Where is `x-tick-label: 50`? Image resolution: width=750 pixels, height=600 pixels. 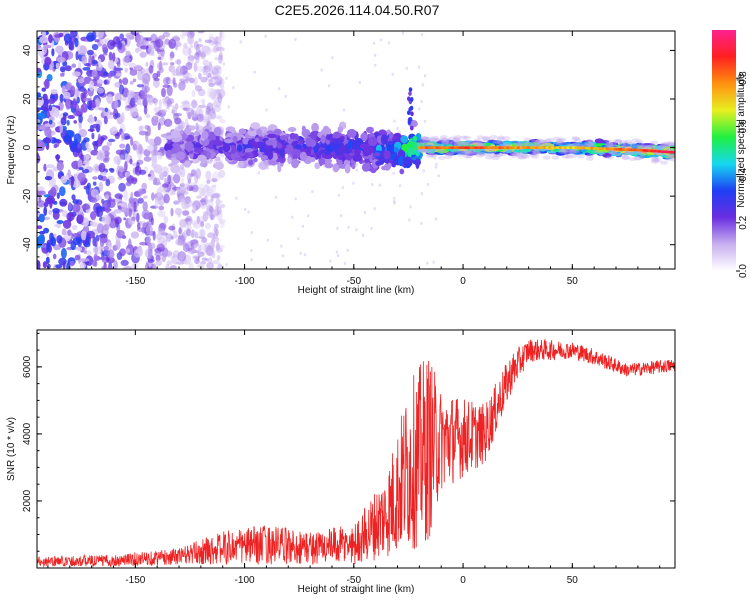 x-tick-label: 50 is located at coordinates (573, 281).